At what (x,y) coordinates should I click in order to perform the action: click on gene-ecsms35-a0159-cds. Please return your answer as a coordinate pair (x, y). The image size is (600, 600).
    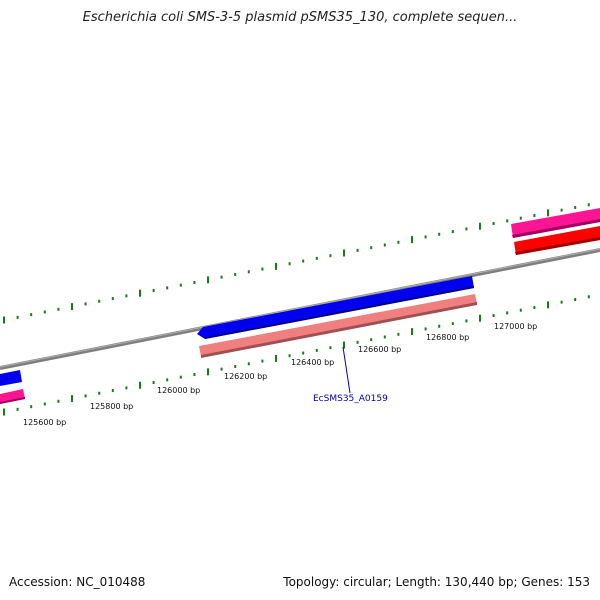
    Looking at the image, I should click on (335, 307).